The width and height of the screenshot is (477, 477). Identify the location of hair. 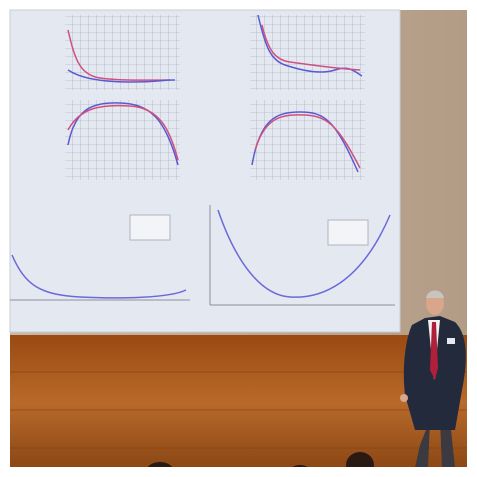
(435, 294).